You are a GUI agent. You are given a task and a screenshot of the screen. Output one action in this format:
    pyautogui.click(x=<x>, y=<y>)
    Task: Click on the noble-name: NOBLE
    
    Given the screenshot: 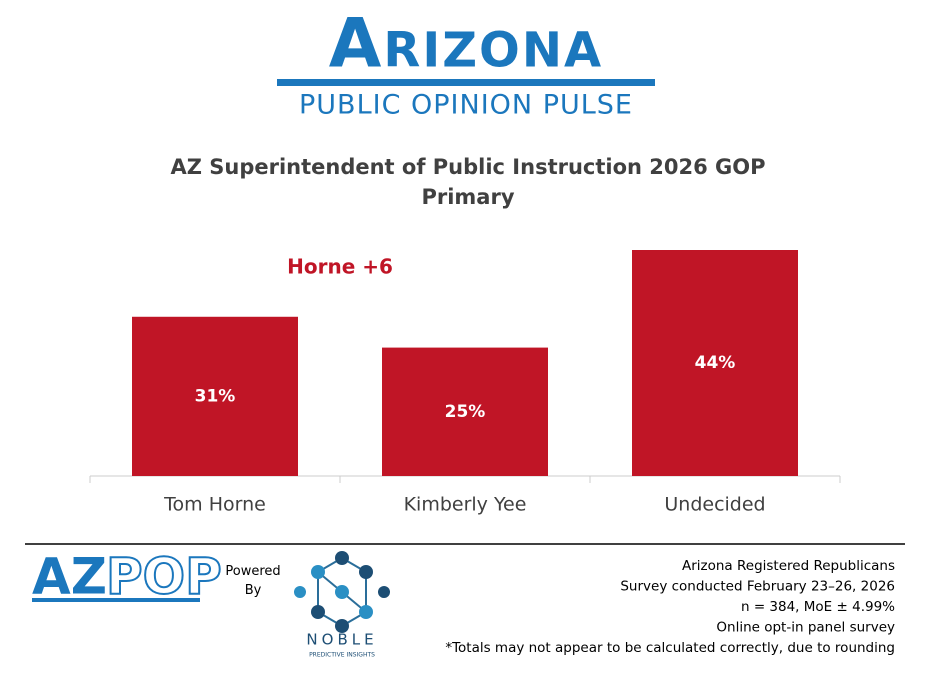 What is the action you would take?
    pyautogui.click(x=341, y=640)
    